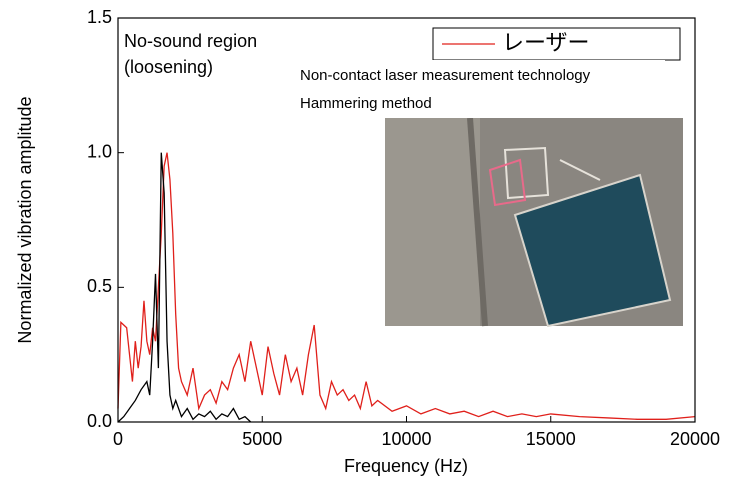  What do you see at coordinates (262, 439) in the screenshot?
I see `x-tick-label: 5000` at bounding box center [262, 439].